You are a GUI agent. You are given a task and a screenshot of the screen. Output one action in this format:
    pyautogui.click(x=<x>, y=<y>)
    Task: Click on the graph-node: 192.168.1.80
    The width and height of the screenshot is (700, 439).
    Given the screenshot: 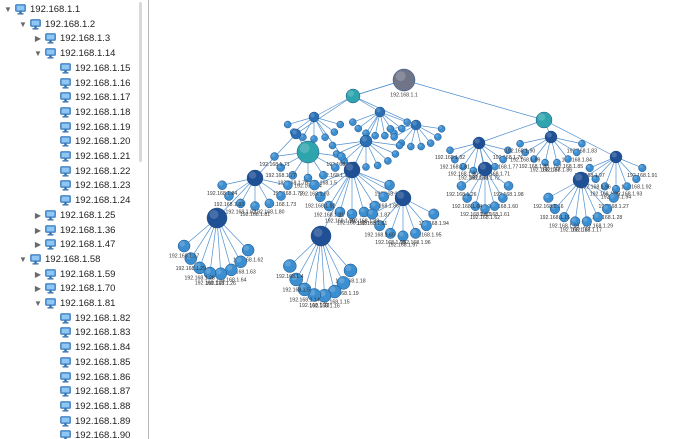 What is the action you would take?
    pyautogui.click(x=269, y=207)
    